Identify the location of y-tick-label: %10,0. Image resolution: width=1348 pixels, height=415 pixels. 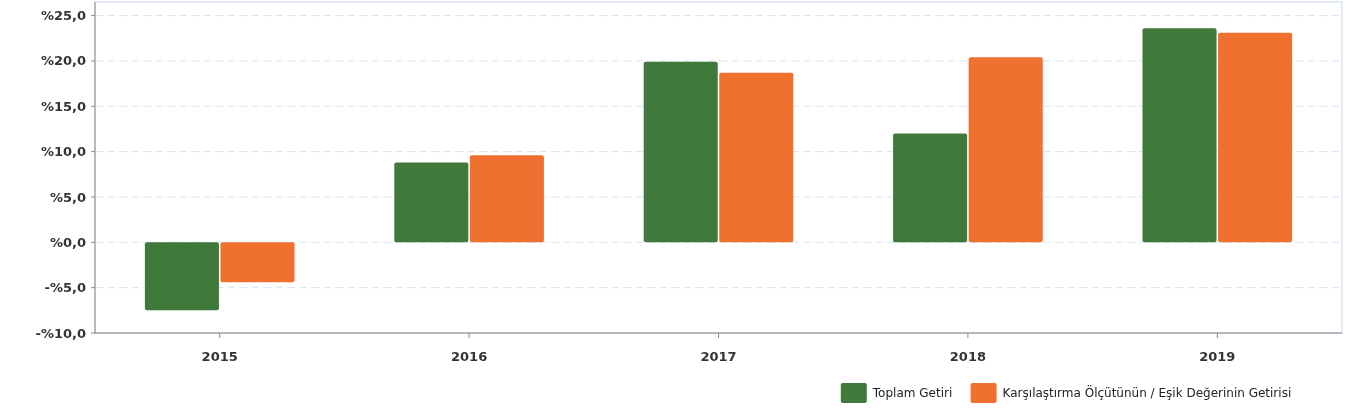
(63, 152).